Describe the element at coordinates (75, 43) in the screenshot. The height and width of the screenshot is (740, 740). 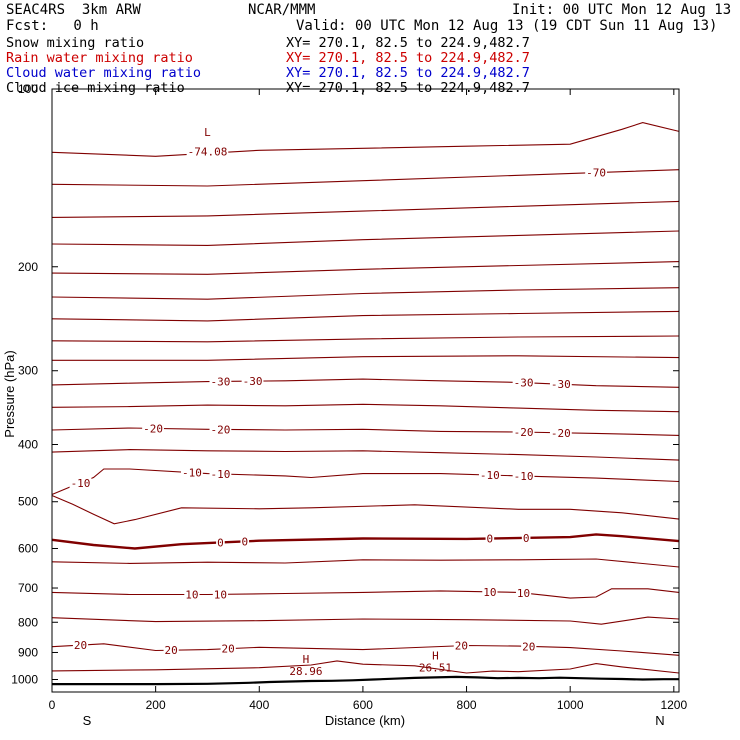
I see `field-label-snow: Snow mixing ratio` at that location.